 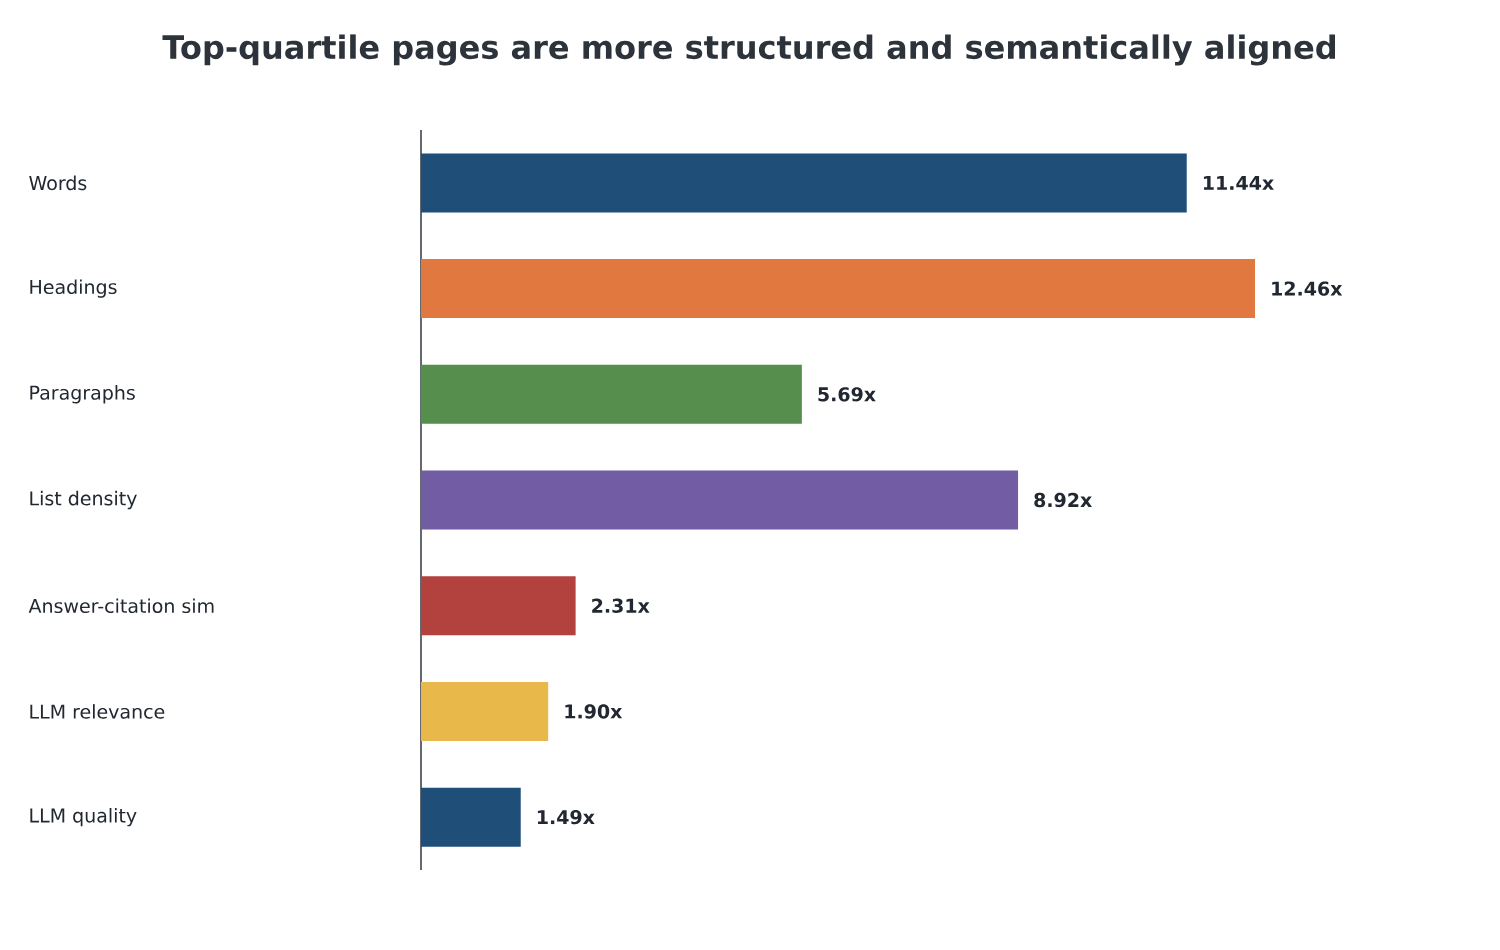 What do you see at coordinates (83, 817) in the screenshot?
I see `y-tick-label: LLM quality` at bounding box center [83, 817].